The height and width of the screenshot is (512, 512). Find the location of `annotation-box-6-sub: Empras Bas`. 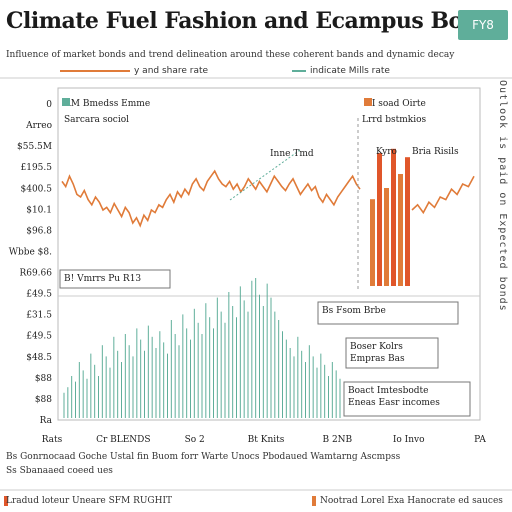

annotation-box-6-sub: Empras Bas is located at coordinates (377, 359).